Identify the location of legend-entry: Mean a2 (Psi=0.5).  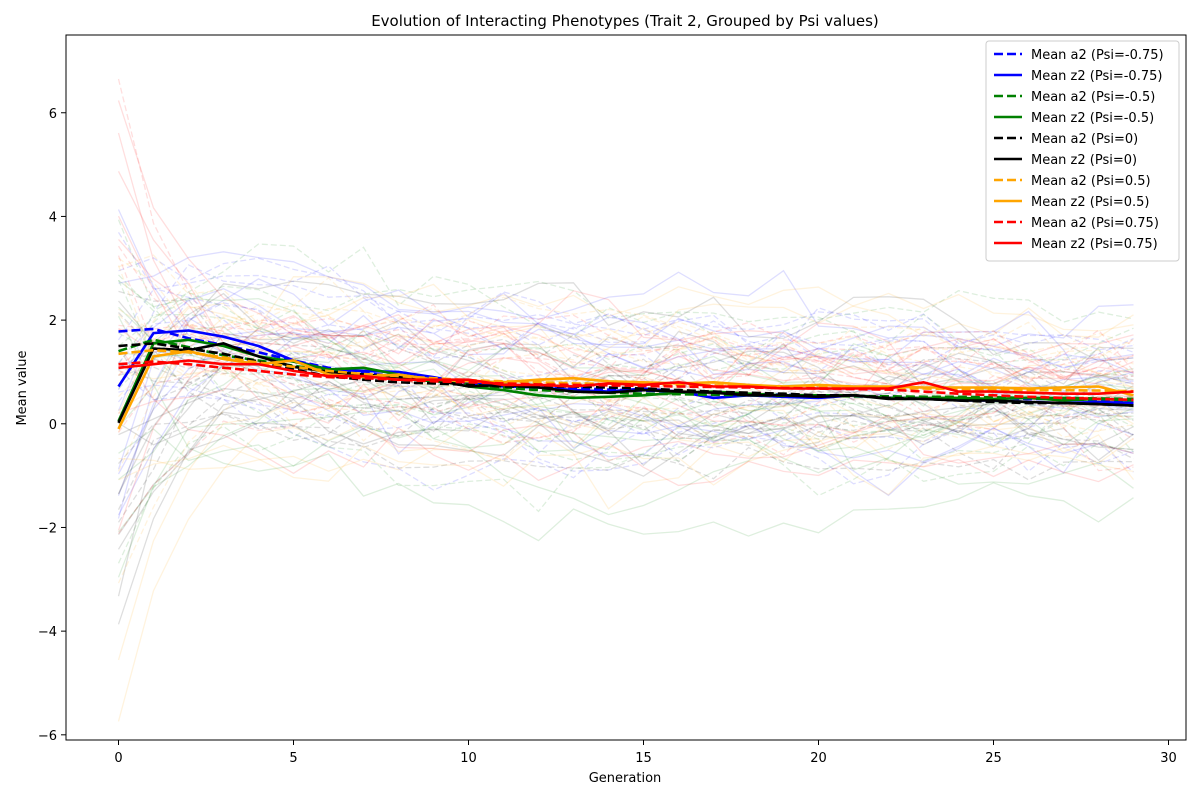
(1091, 181).